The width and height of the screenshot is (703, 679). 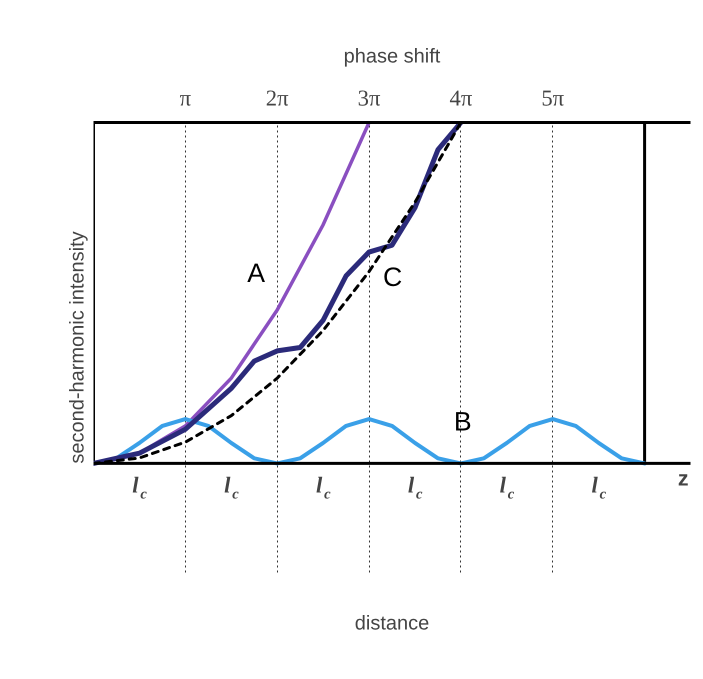 I want to click on x2-axis-title: distance, so click(x=392, y=623).